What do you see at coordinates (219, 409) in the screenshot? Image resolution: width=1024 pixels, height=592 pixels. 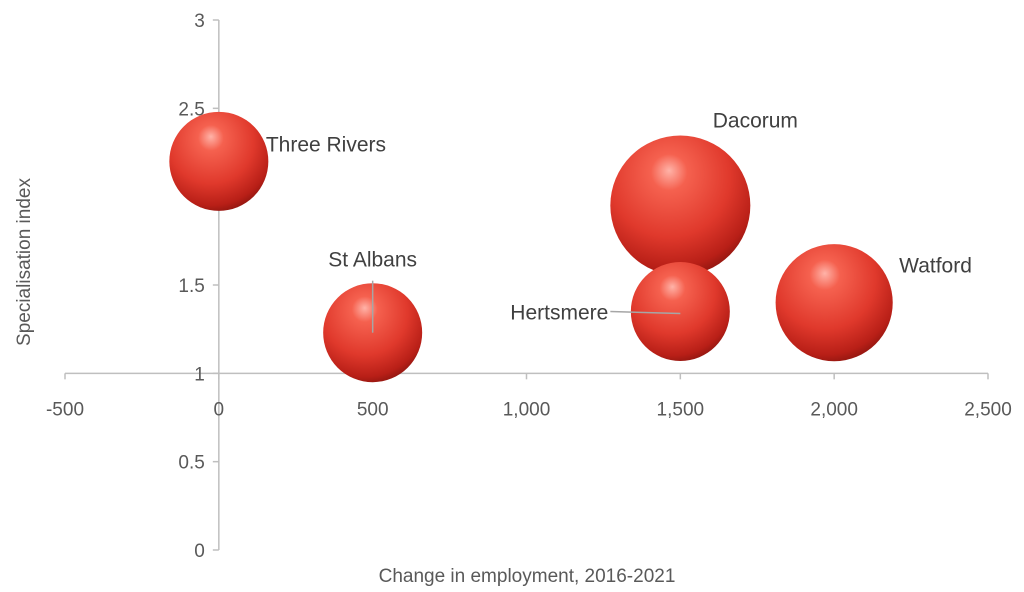 I see `x-tick-label: 0` at bounding box center [219, 409].